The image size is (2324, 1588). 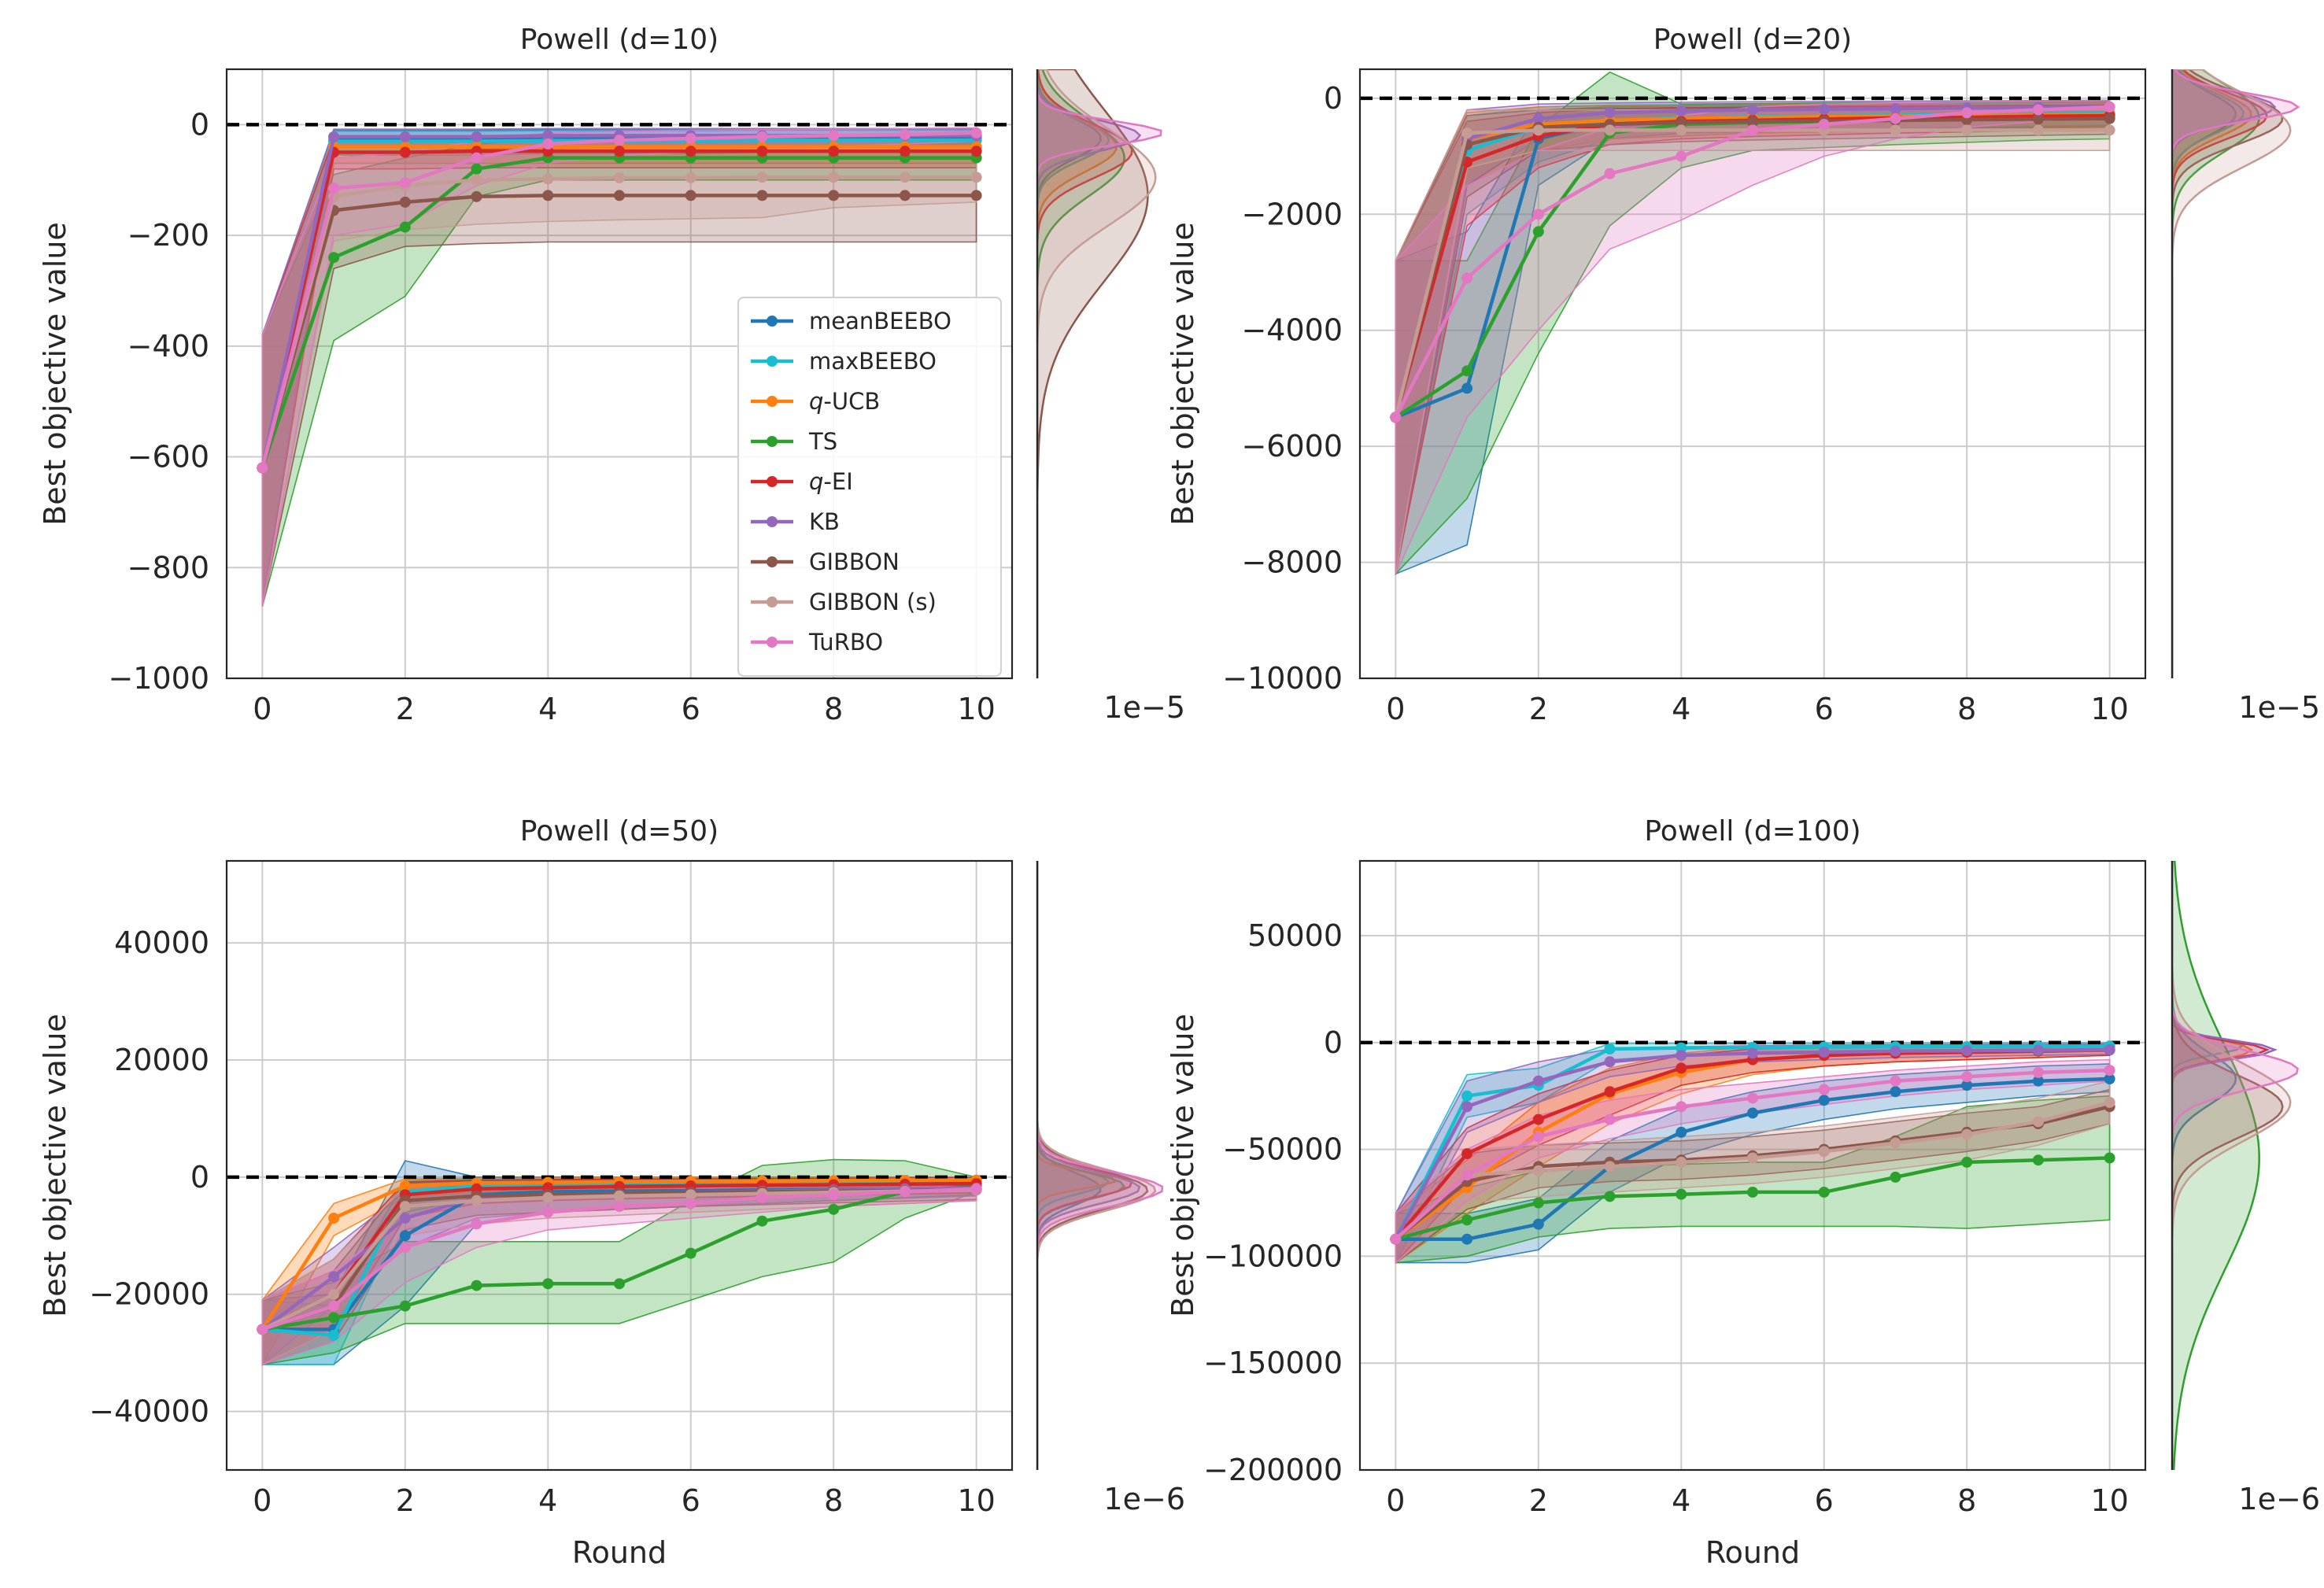 What do you see at coordinates (1752, 40) in the screenshot?
I see `panel-title: Powell (d=20)` at bounding box center [1752, 40].